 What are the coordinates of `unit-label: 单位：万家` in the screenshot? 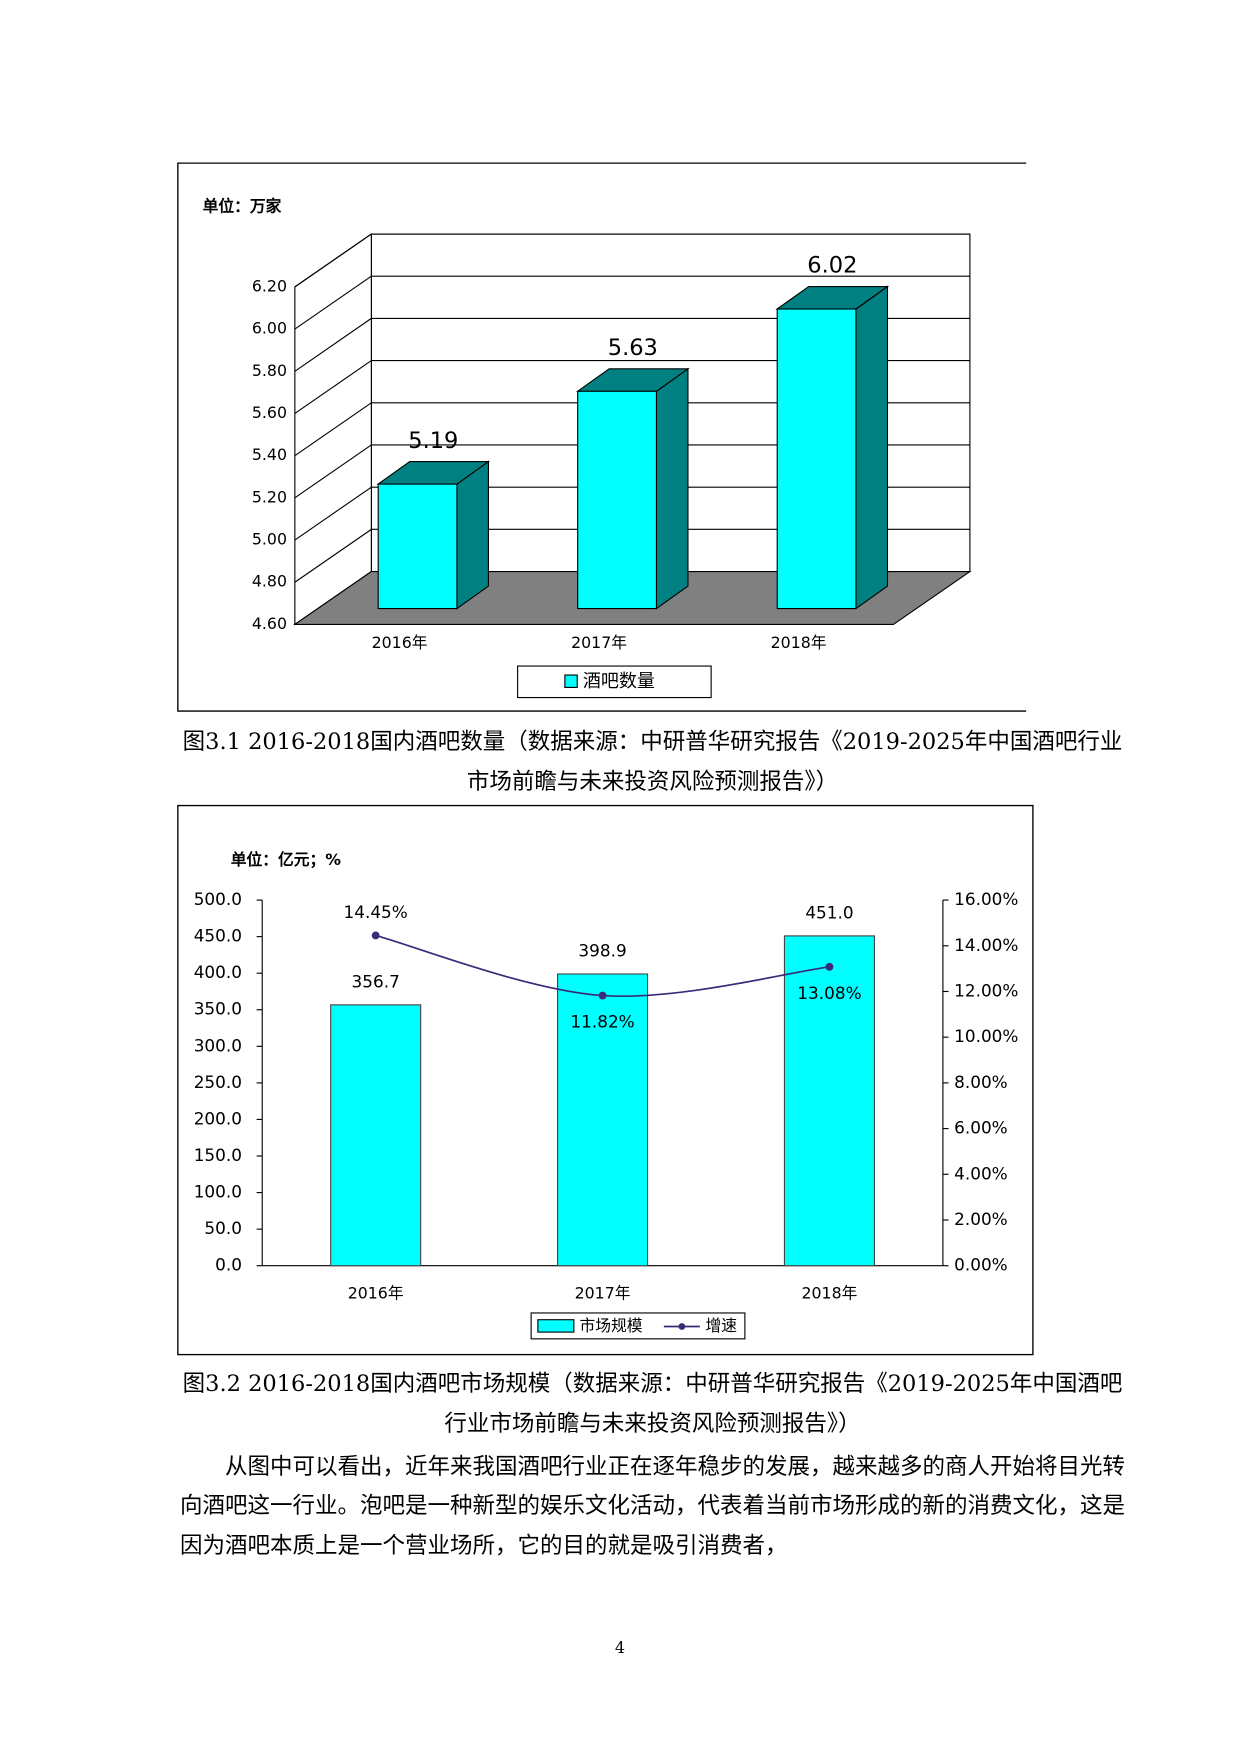 It's located at (242, 206).